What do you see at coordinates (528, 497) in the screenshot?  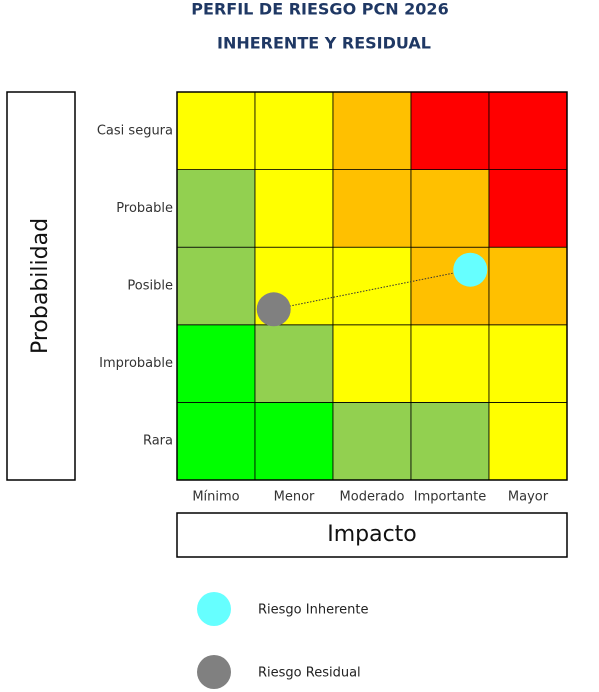 I see `x-tick-label: Mayor` at bounding box center [528, 497].